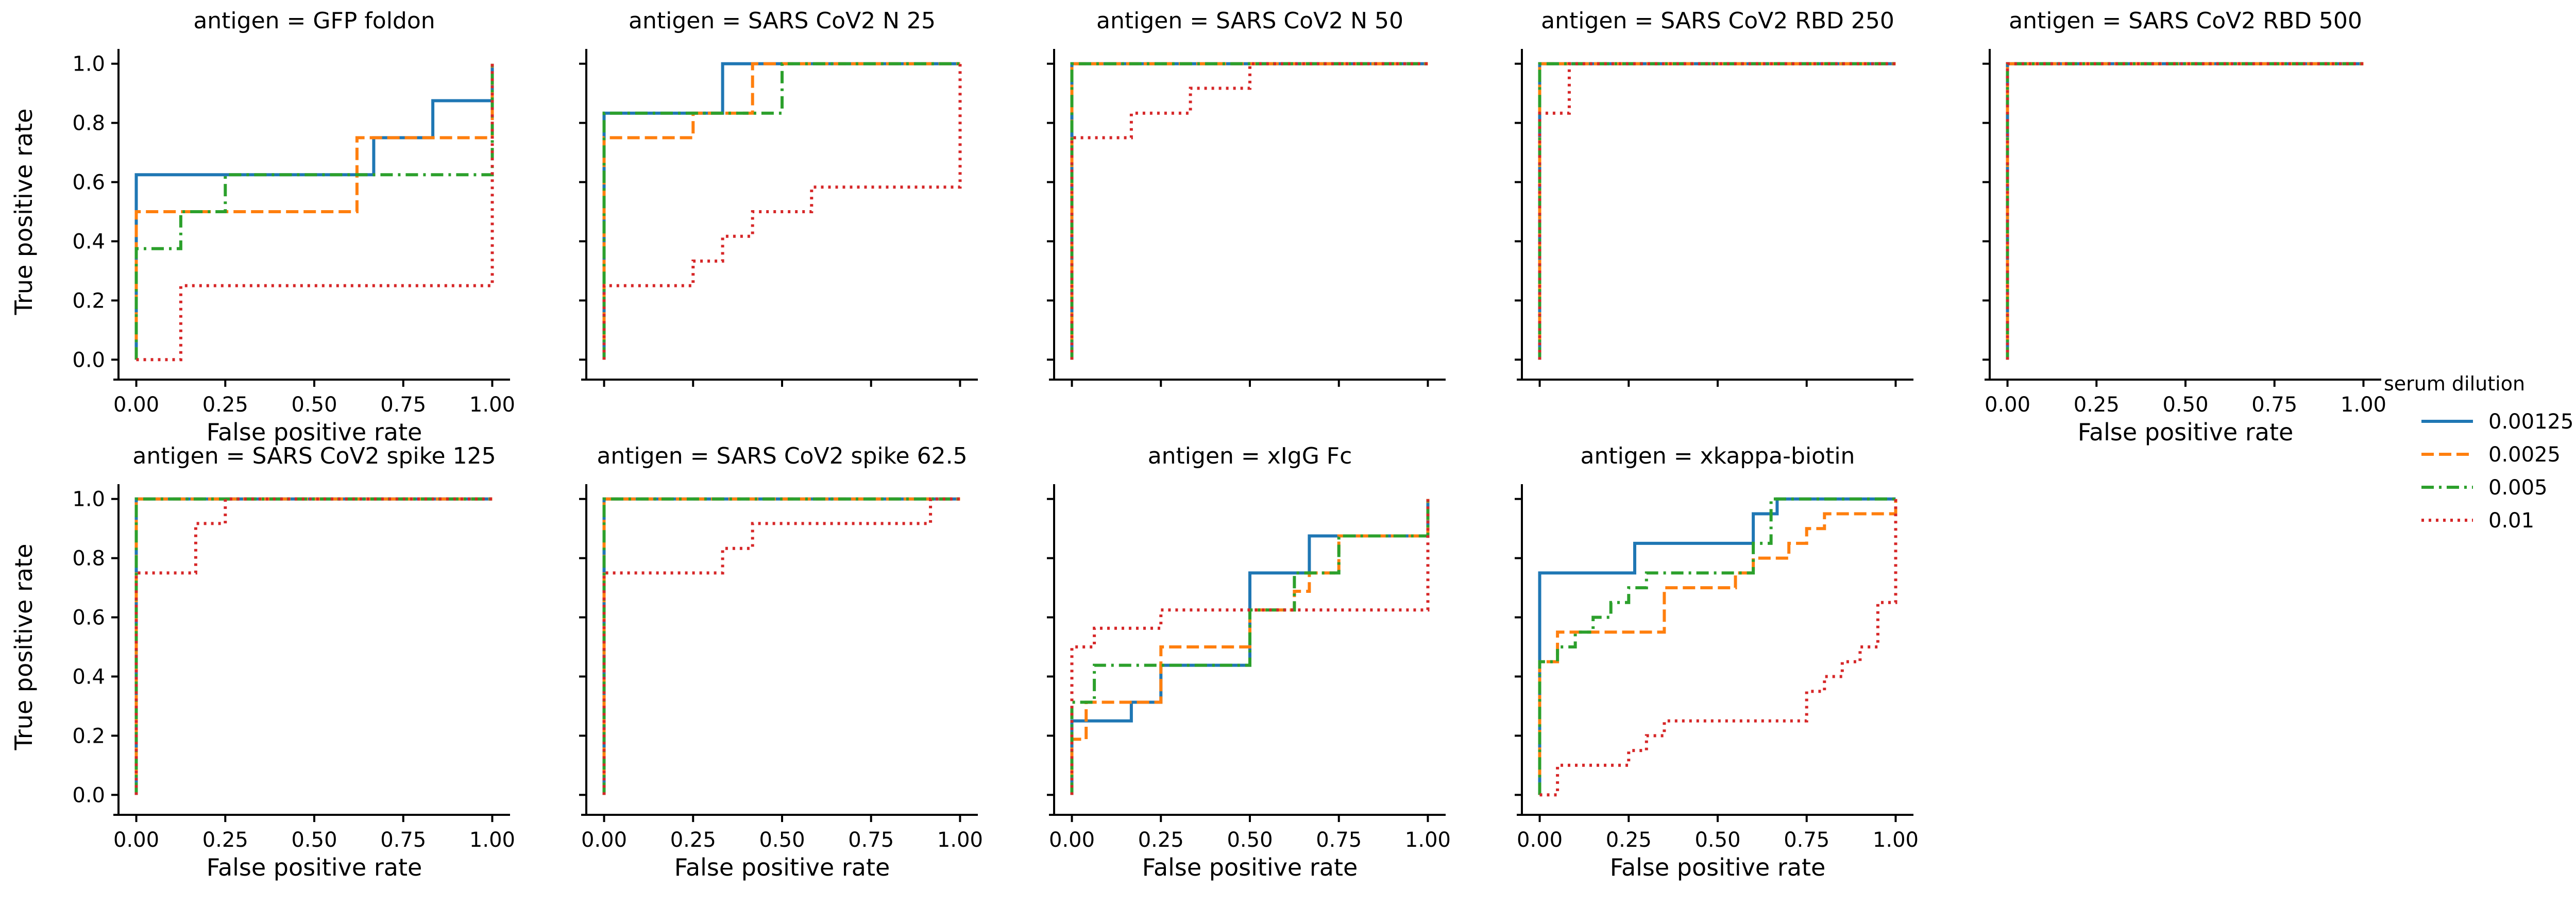 Image resolution: width=2576 pixels, height=906 pixels. Describe the element at coordinates (782, 456) in the screenshot. I see `panel-title: antigen = SARS CoV2 spike 62.5` at that location.